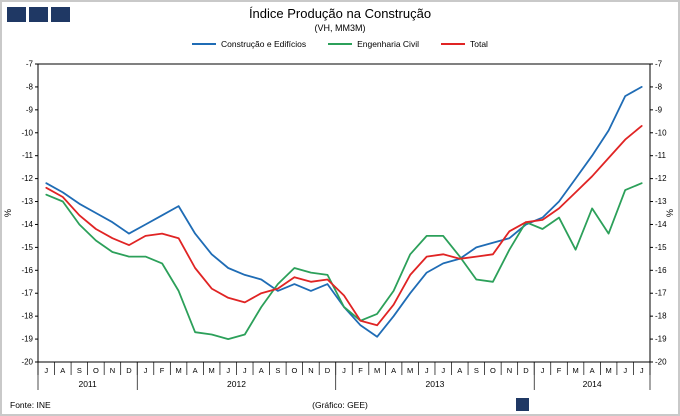  What do you see at coordinates (388, 44) in the screenshot?
I see `legend-label: Engenharia Civil` at bounding box center [388, 44].